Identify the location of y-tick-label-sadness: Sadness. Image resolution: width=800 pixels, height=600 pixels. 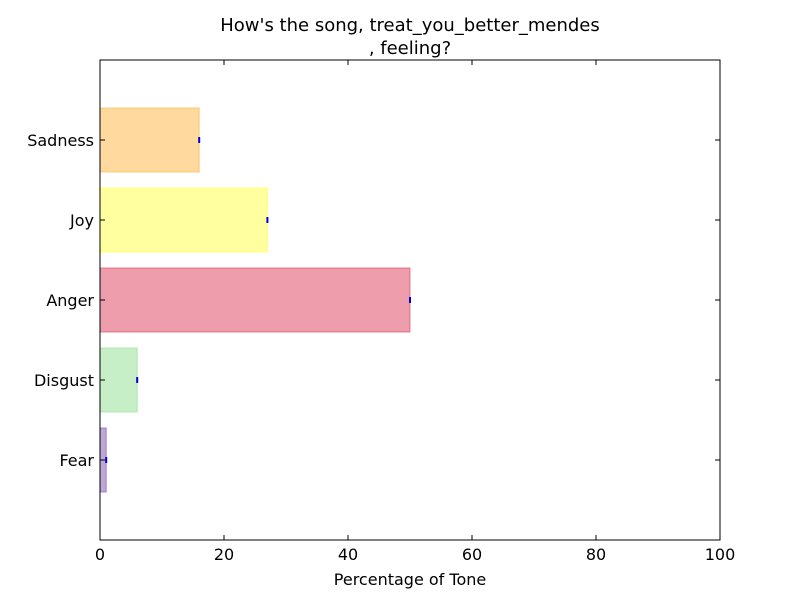
(60, 140).